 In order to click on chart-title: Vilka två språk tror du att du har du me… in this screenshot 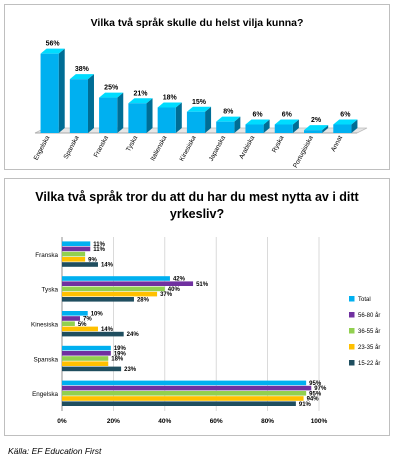, I will do `click(197, 205)`.